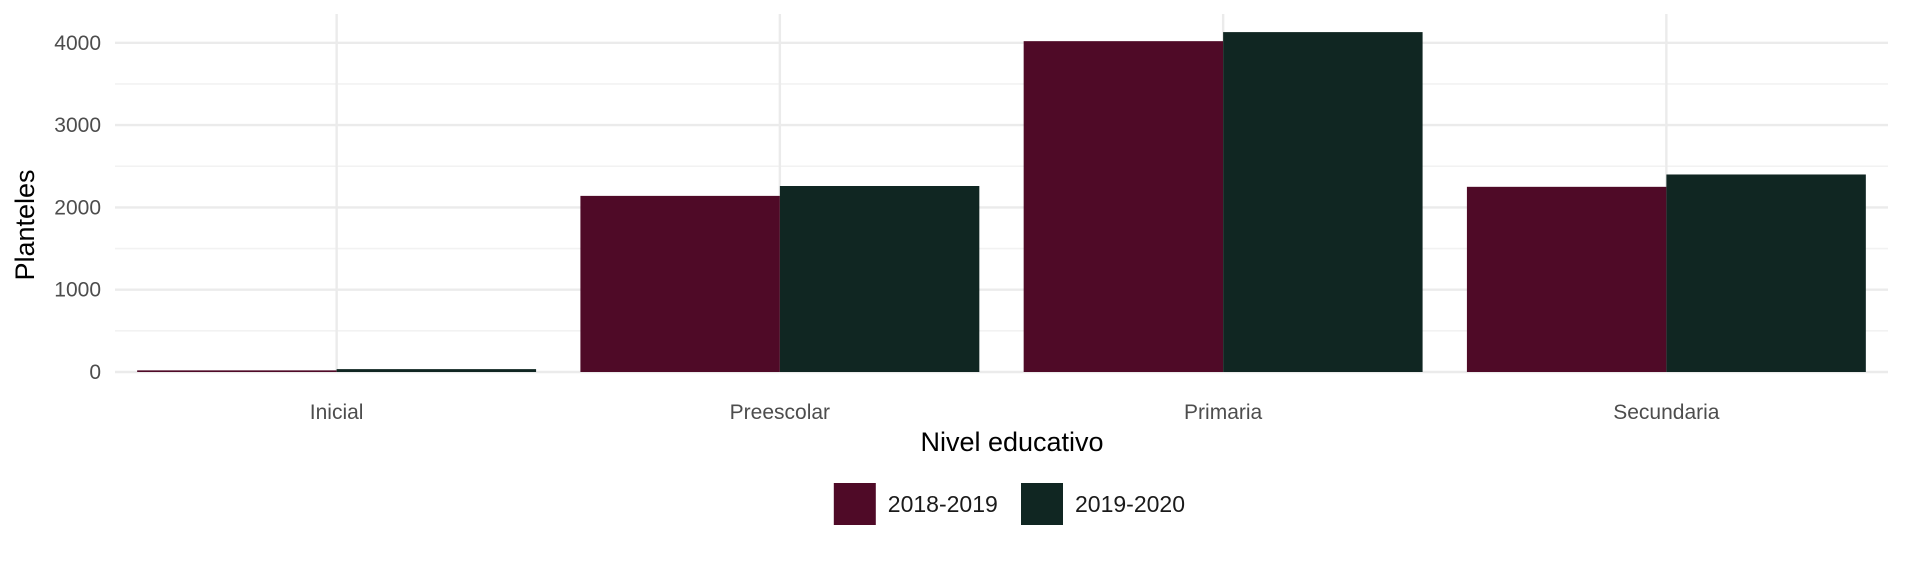 The width and height of the screenshot is (1920, 576). Describe the element at coordinates (1011, 442) in the screenshot. I see `x-axis-title: Nivel educativo` at that location.